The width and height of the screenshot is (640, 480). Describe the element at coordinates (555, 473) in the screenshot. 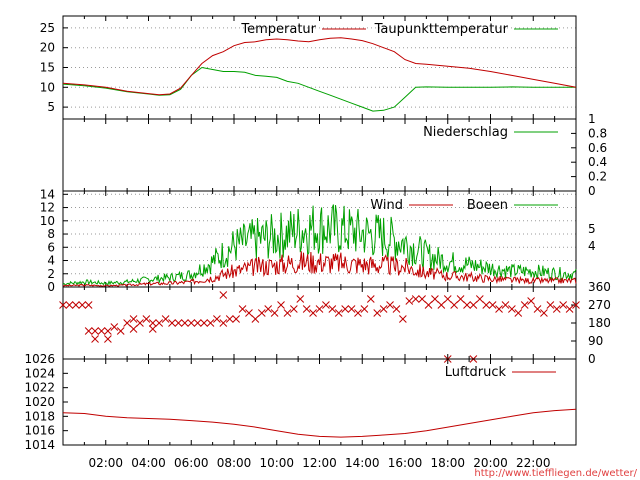

I see `credit-link: http://www.tieffliegen.de/wetter/` at that location.